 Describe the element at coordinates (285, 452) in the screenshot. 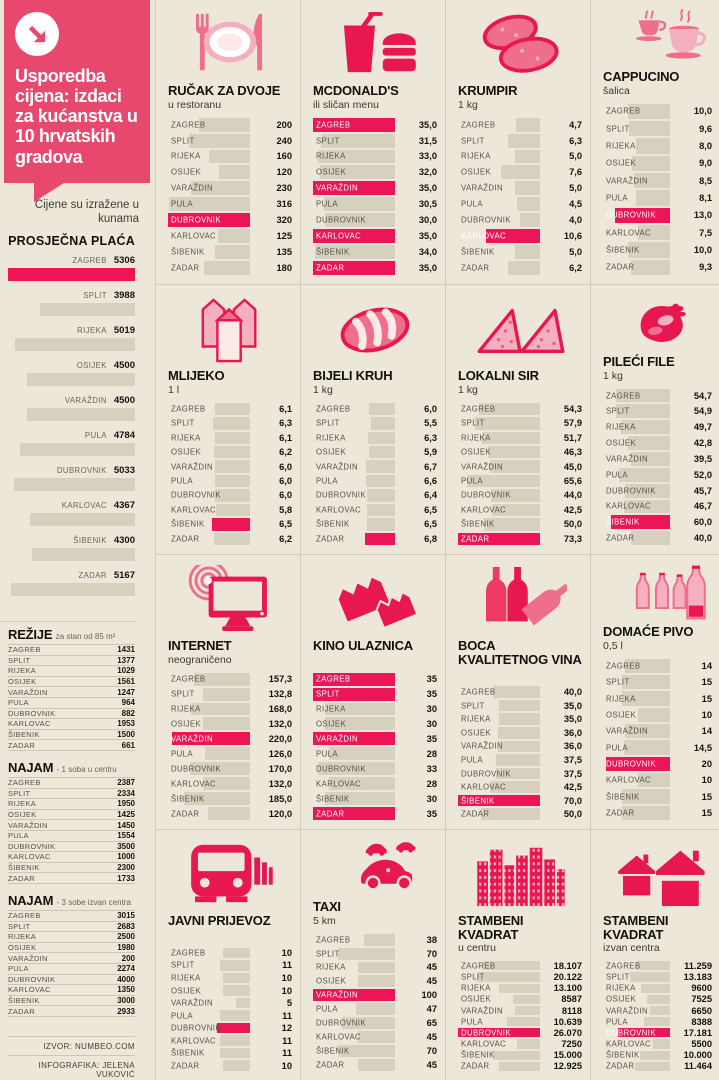

I see `value-label: 6,2` at that location.